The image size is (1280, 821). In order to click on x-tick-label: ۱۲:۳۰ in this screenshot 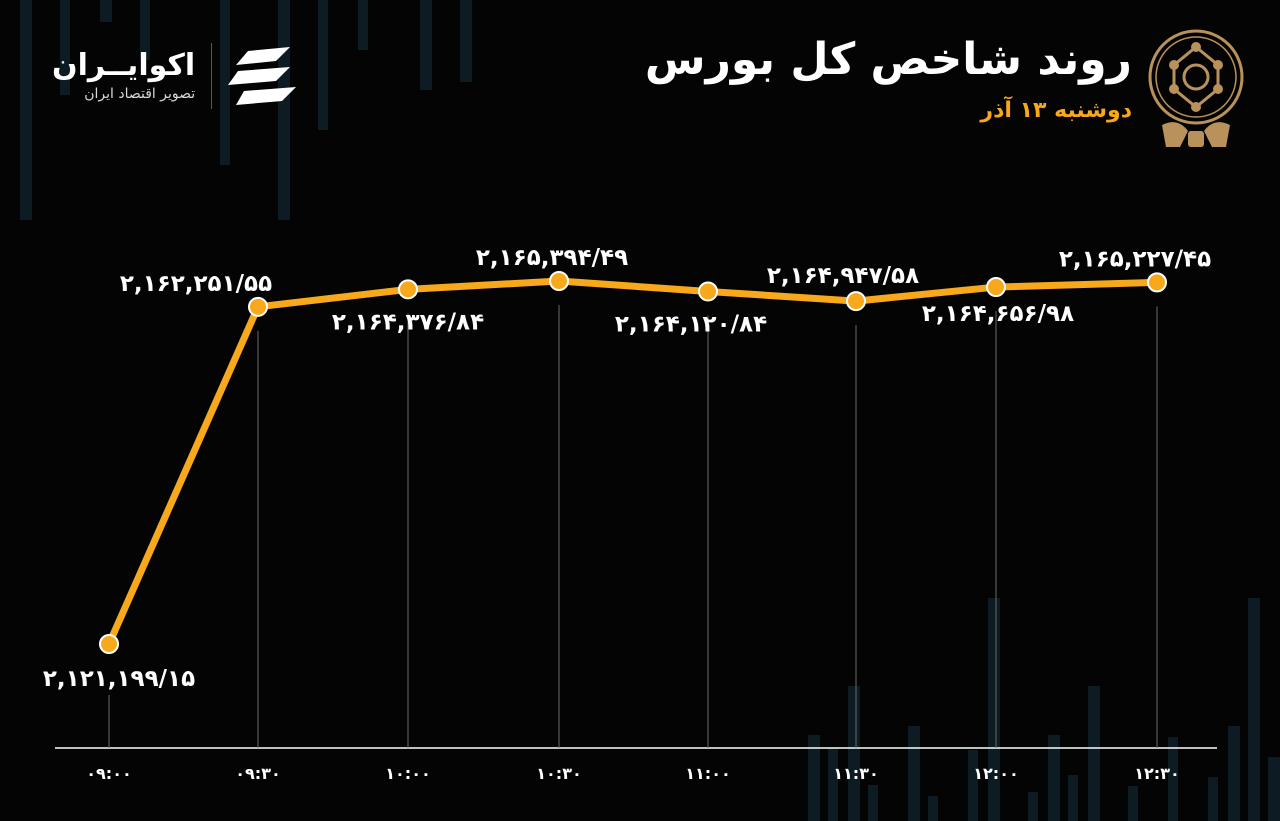, I will do `click(1156, 773)`.